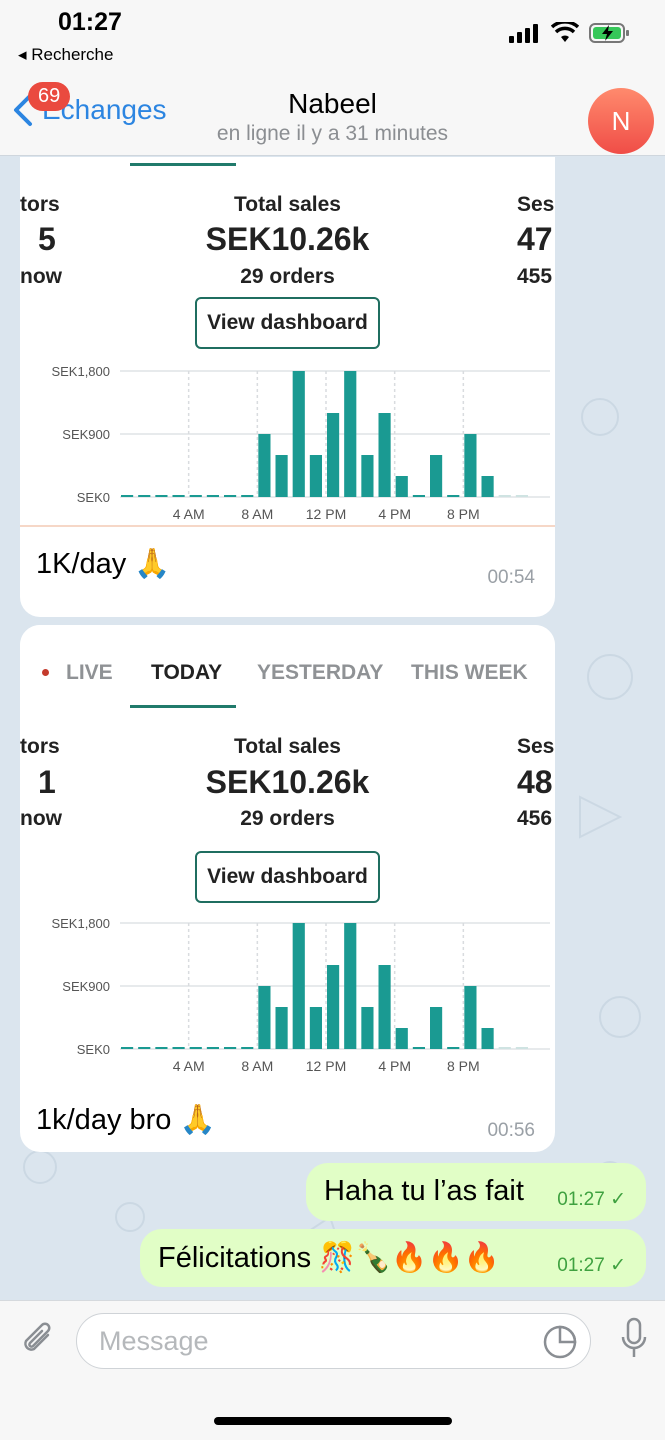 The image size is (665, 1440). I want to click on message-time-status: 01:27 ✓, so click(591, 1199).